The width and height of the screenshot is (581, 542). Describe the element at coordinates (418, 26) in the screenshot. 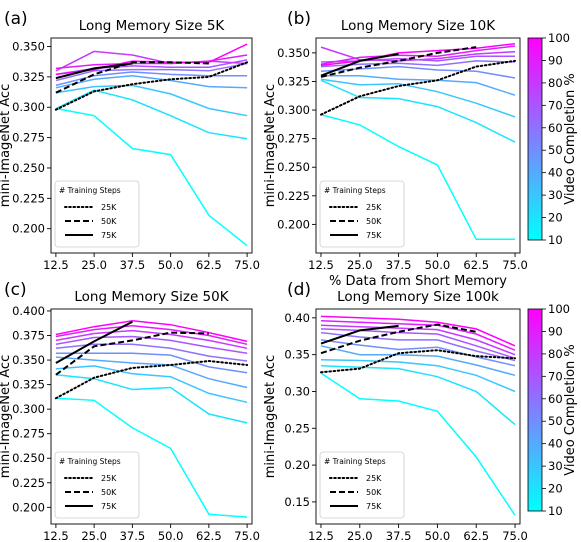

I see `panel-title: Long Memory Size 10K` at that location.